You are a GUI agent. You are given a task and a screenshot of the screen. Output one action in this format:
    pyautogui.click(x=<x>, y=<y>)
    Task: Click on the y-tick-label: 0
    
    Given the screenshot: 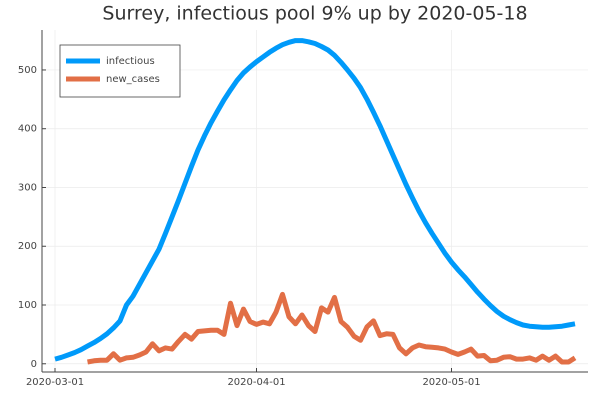 What is the action you would take?
    pyautogui.click(x=34, y=364)
    